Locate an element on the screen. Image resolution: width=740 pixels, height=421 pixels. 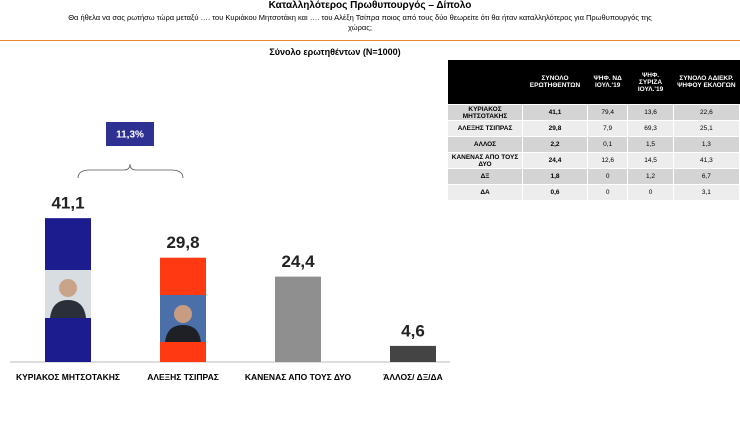
value-label: 24,4 is located at coordinates (298, 261).